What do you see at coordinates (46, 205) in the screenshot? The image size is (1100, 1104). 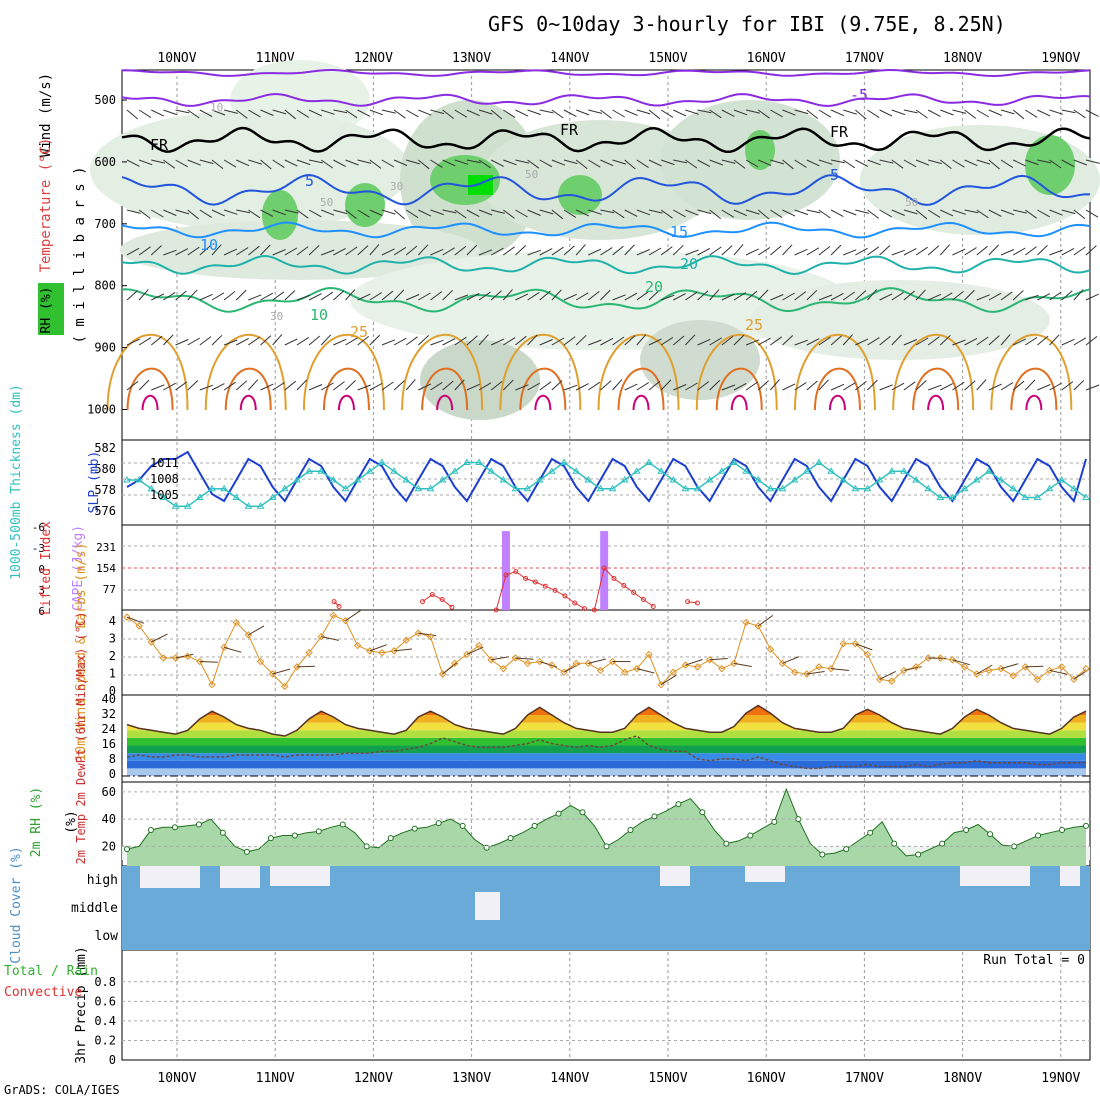 I see `temperature-axis-label: Temperature (°C)` at bounding box center [46, 205].